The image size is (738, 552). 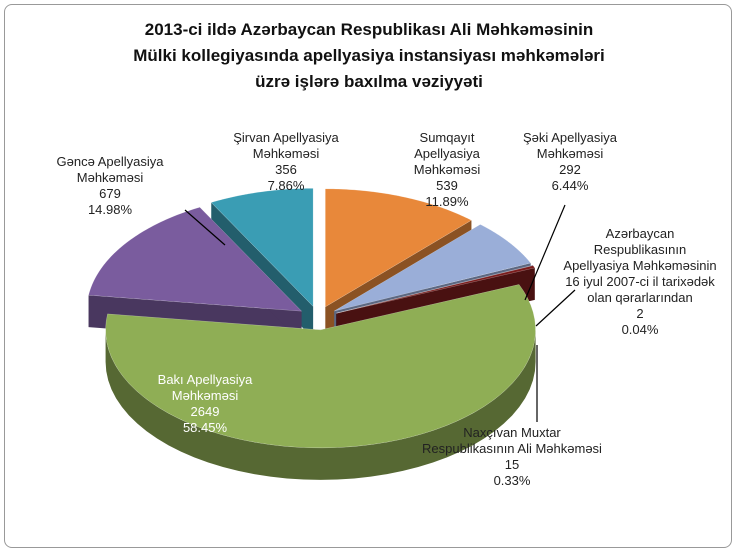 I want to click on label-percent: 0.04%, so click(x=640, y=329).